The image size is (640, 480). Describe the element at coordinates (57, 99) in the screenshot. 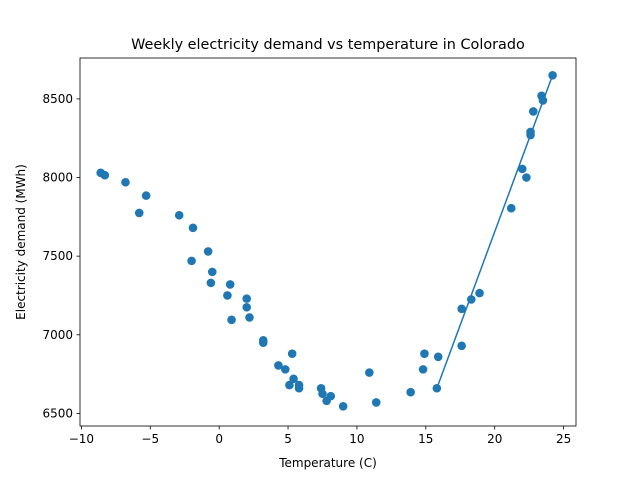

I see `y-tick-label: 8500` at that location.